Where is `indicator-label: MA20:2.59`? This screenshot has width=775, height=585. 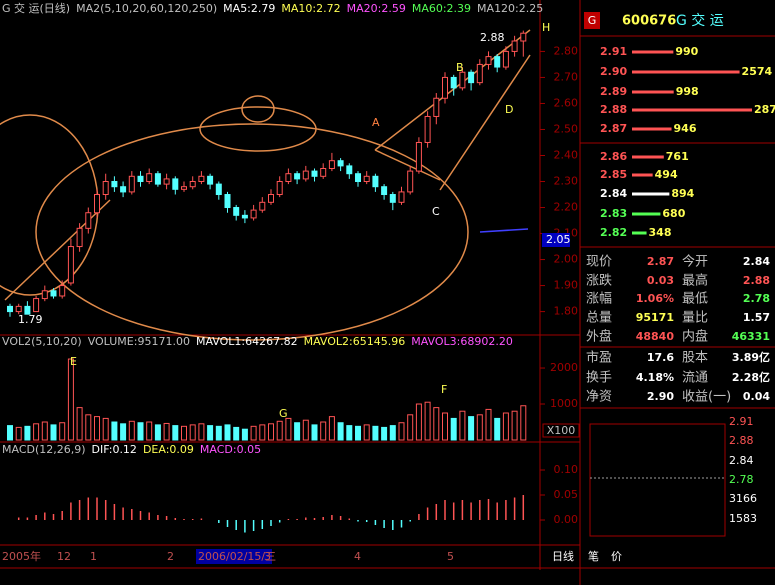
indicator-label: MA20:2.59 is located at coordinates (376, 8).